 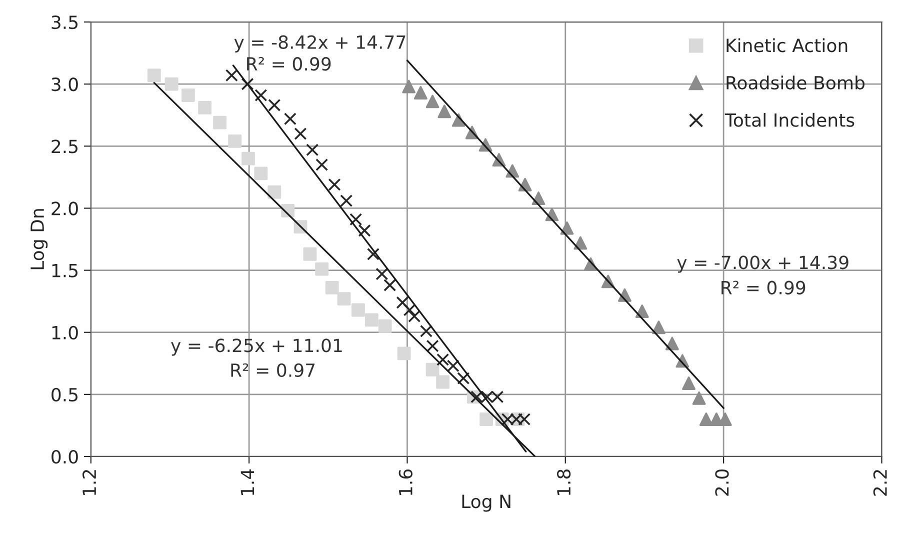 I want to click on annotation: y = -6.25x + 11.01, so click(x=256, y=347).